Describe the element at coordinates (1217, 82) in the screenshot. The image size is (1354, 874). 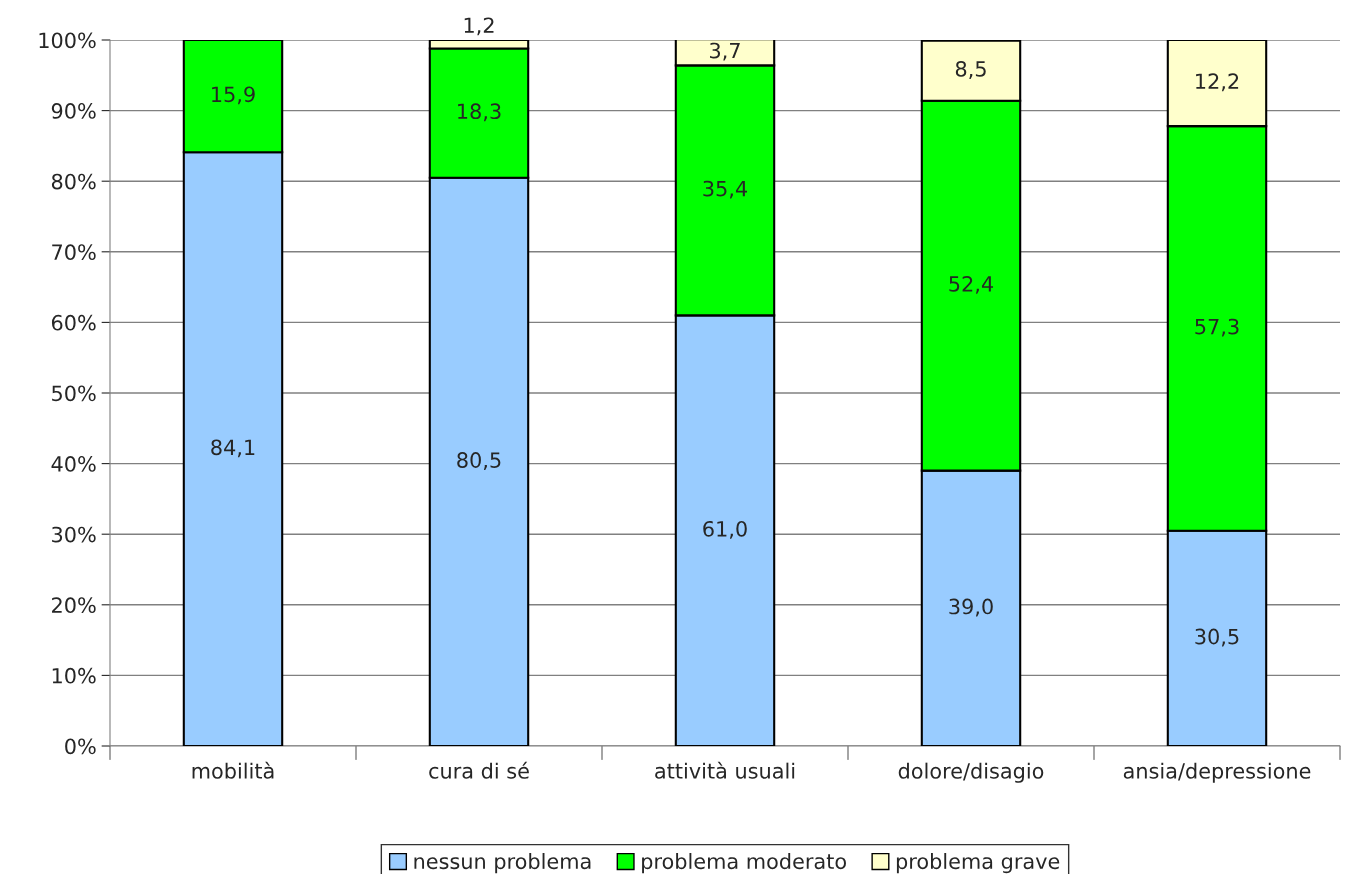
I see `data-label: 12,2` at that location.